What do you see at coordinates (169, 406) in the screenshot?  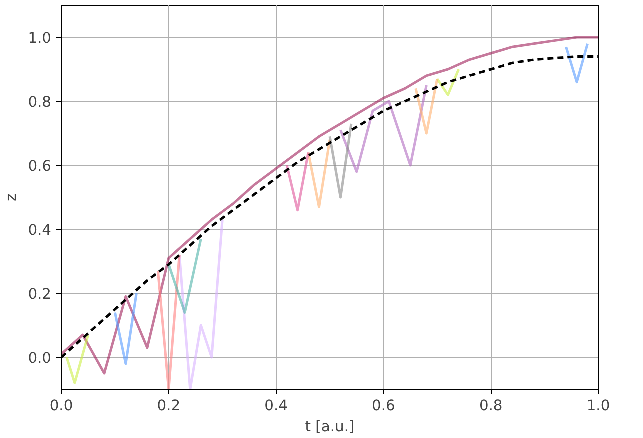 I see `x-tick-label: 0.2` at bounding box center [169, 406].